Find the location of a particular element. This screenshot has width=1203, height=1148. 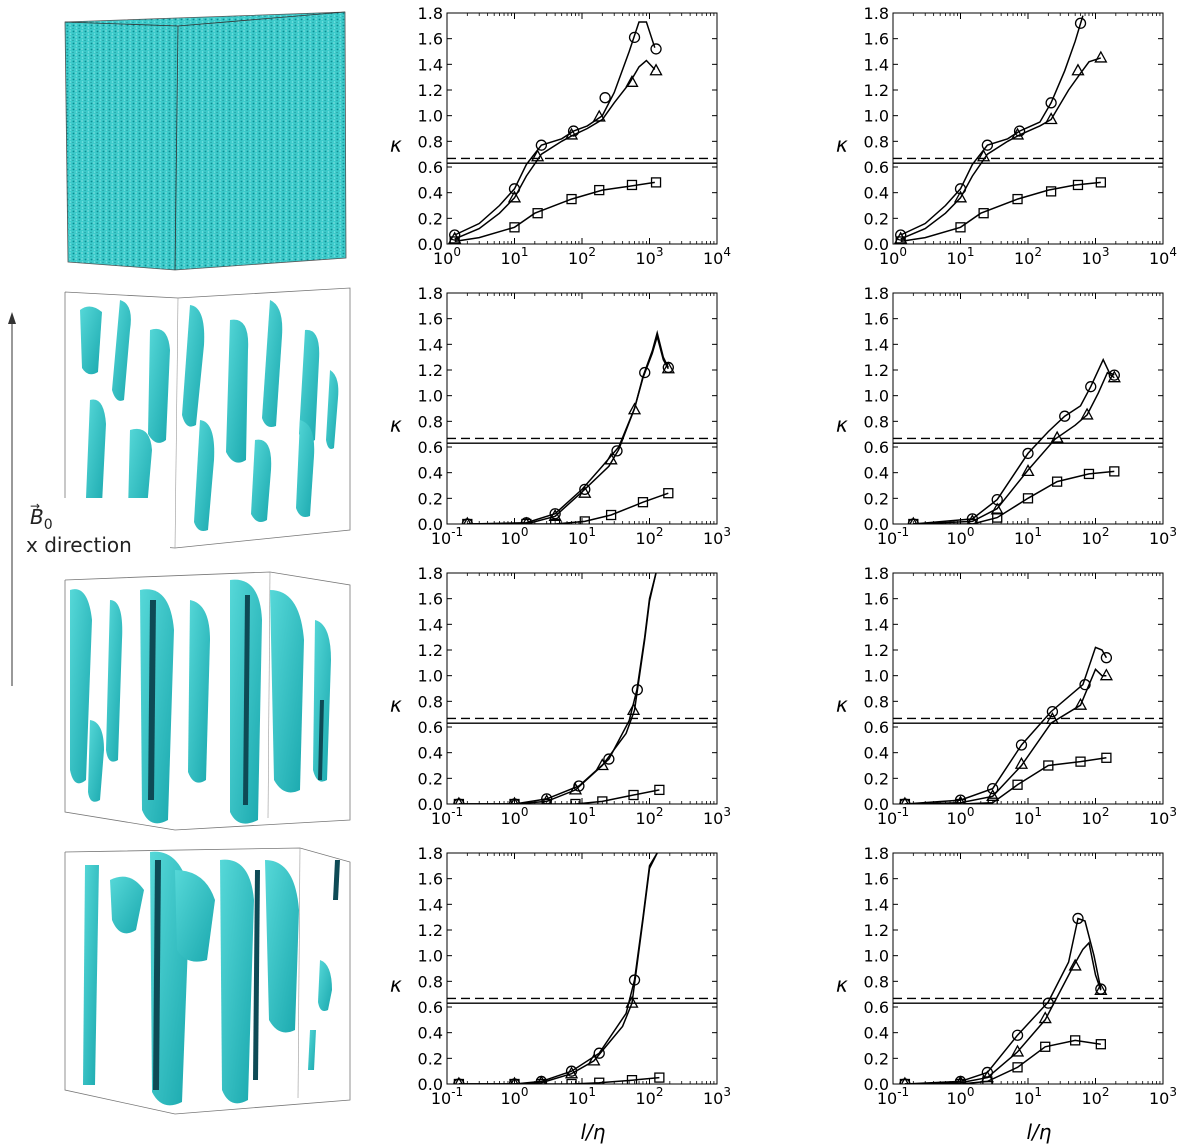

panel-r3-c1-series is located at coordinates (559, 688).